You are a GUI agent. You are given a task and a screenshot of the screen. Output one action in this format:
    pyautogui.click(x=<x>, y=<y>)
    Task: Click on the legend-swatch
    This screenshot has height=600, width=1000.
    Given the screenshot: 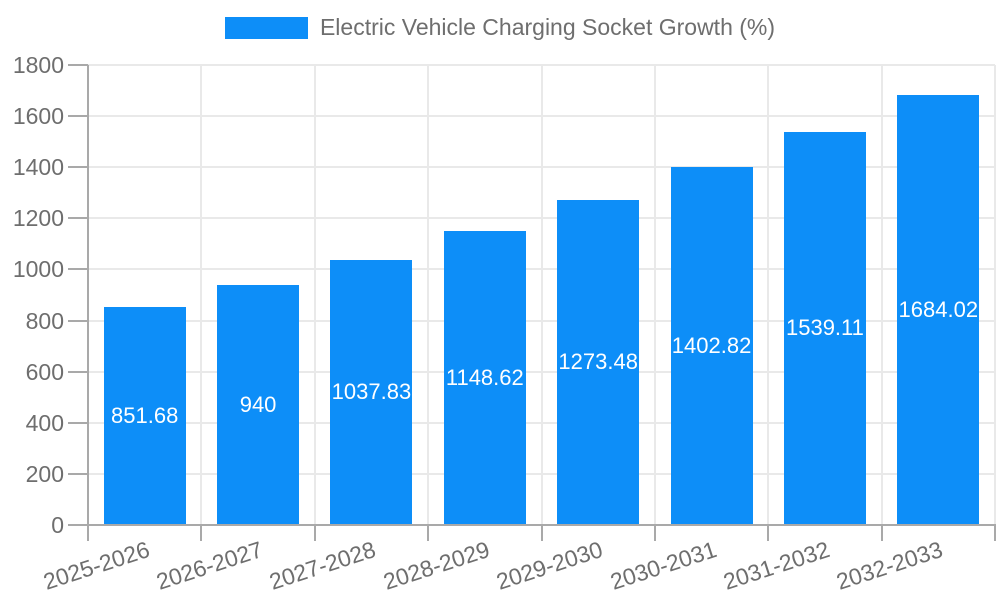 What is the action you would take?
    pyautogui.click(x=266, y=27)
    